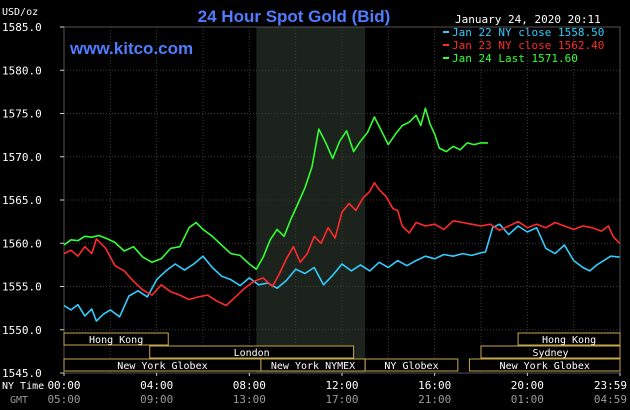 Image resolution: width=630 pixels, height=410 pixels. Describe the element at coordinates (19, 400) in the screenshot. I see `gmt-row-label: GMT` at that location.